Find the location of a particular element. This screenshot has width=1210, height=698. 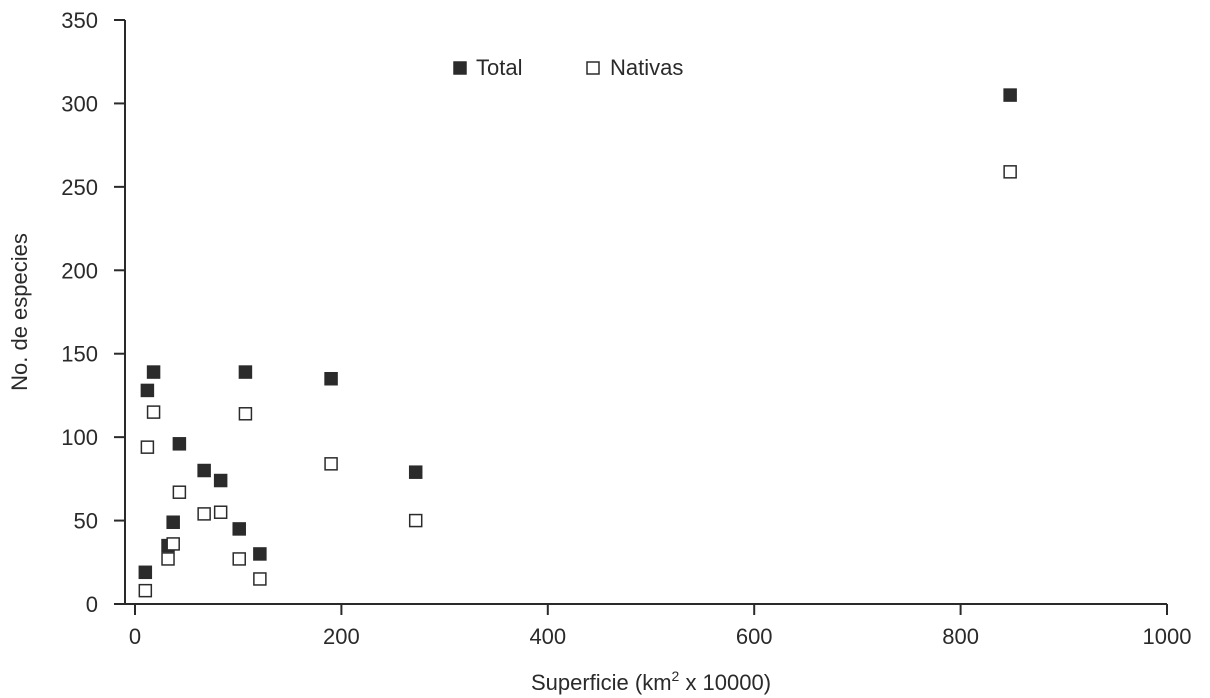

y-tick-label: 50 is located at coordinates (86, 521).